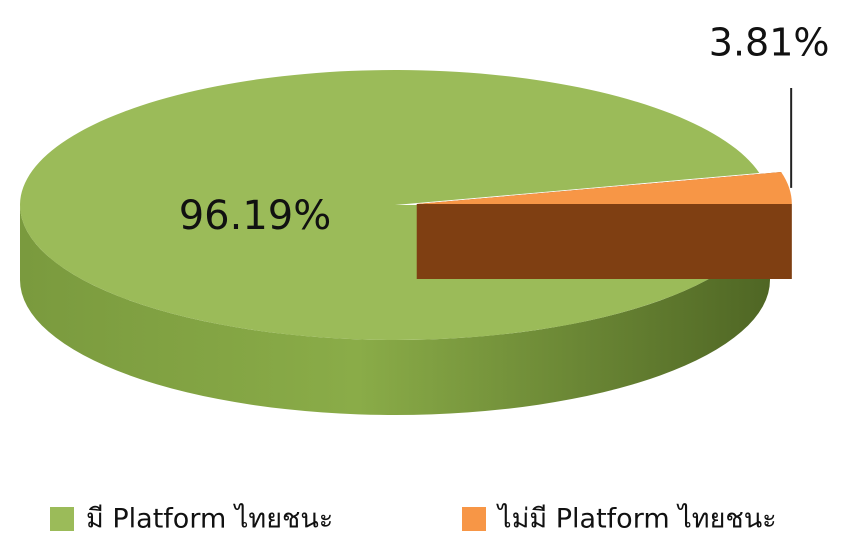 This screenshot has width=865, height=544. What do you see at coordinates (636, 519) in the screenshot?
I see `legend-label: ไม่มี Platform ไทยชนะ` at bounding box center [636, 519].